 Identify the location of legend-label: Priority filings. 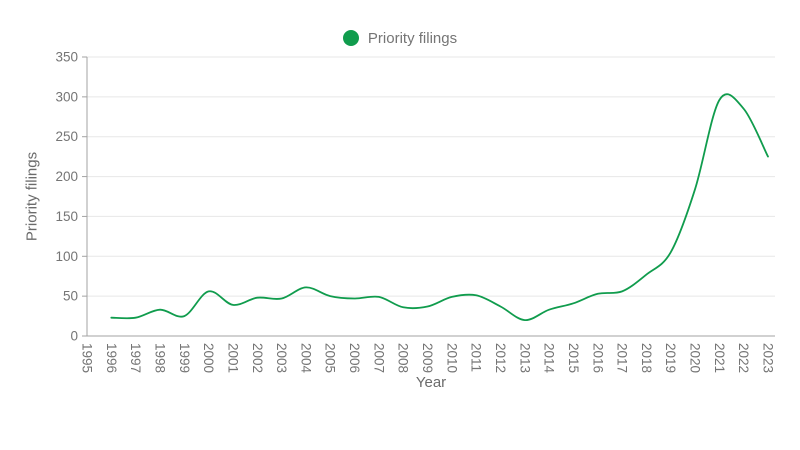
(412, 38).